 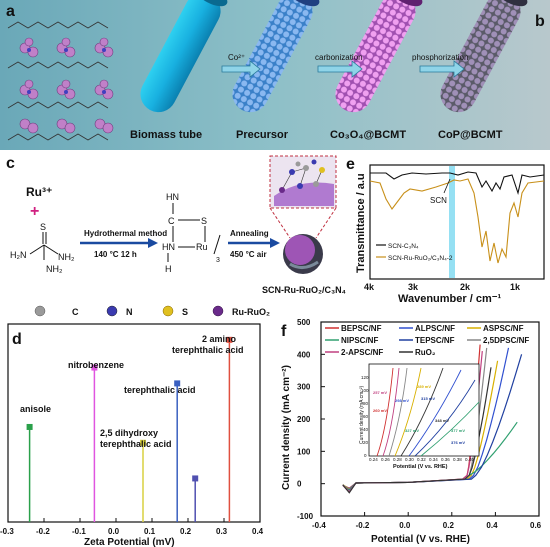 I want to click on f-ylabel: Current density (mA cm⁻²), so click(x=286, y=427).